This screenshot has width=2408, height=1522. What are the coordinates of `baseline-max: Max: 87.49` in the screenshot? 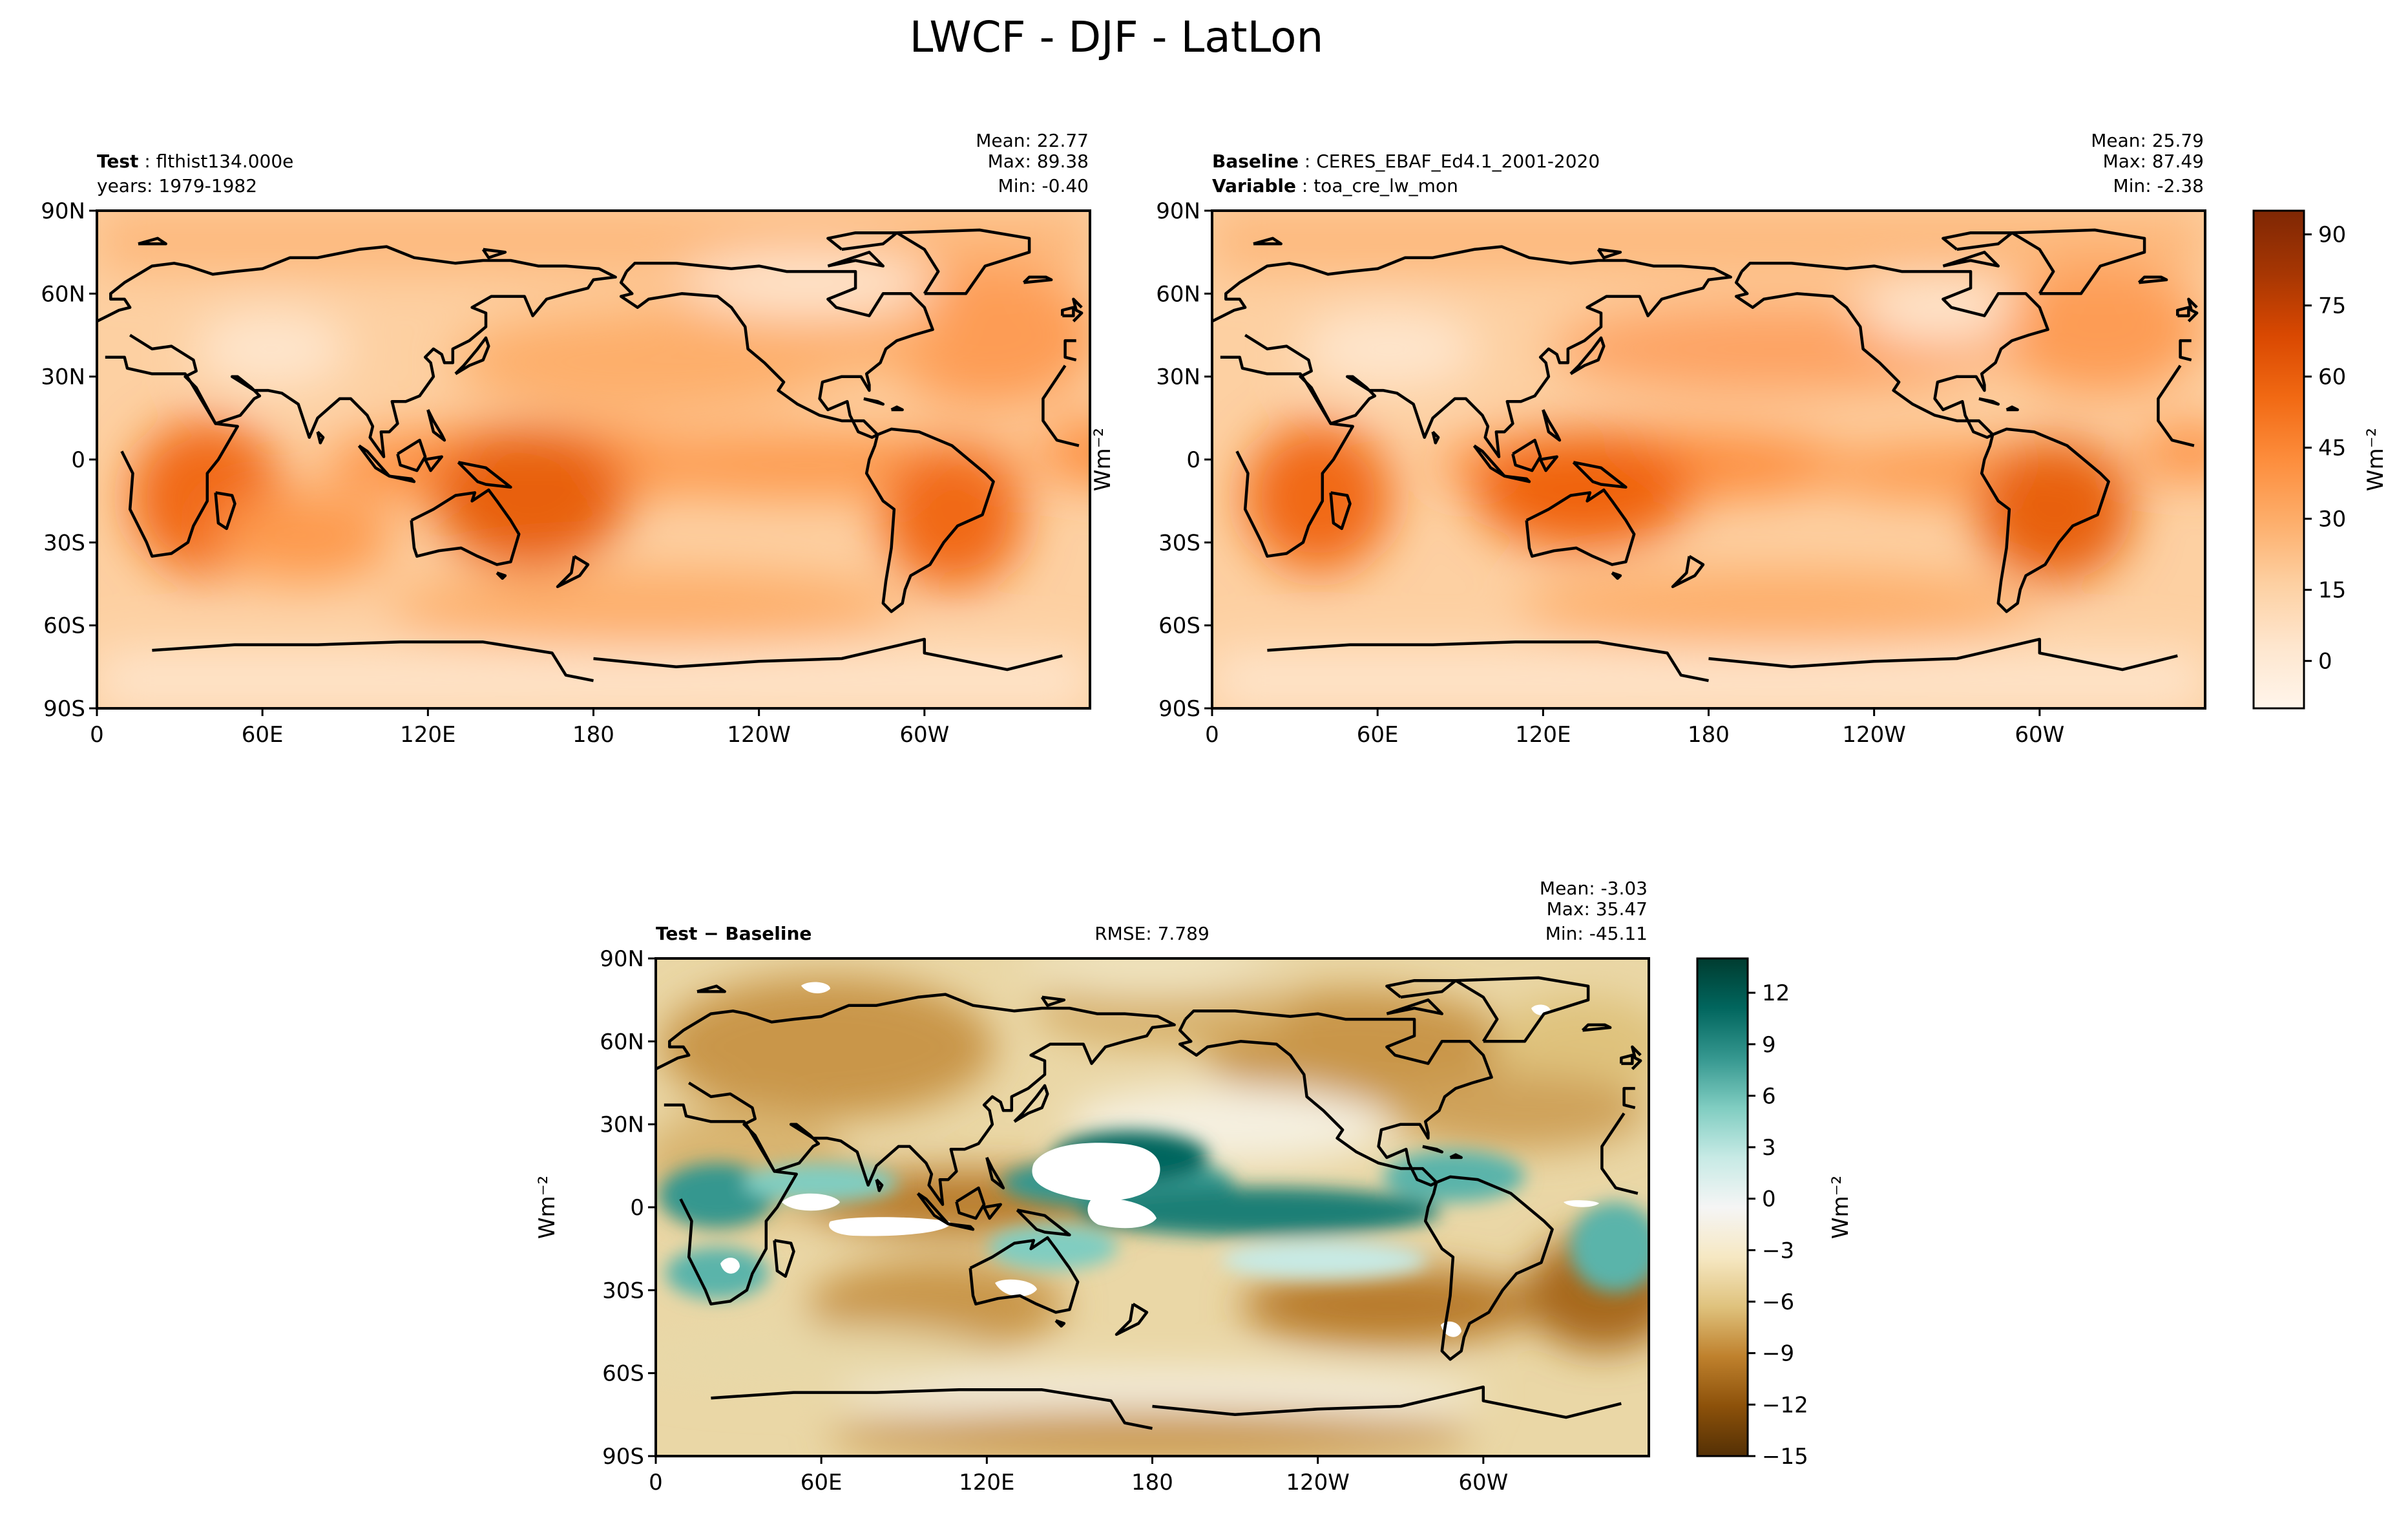 It's located at (2153, 161).